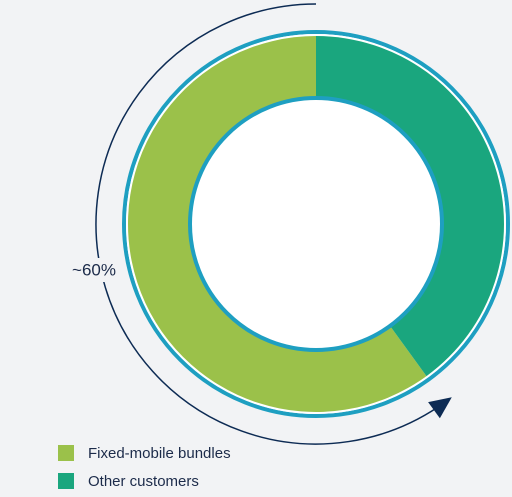  I want to click on annotation-bg, so click(94, 270).